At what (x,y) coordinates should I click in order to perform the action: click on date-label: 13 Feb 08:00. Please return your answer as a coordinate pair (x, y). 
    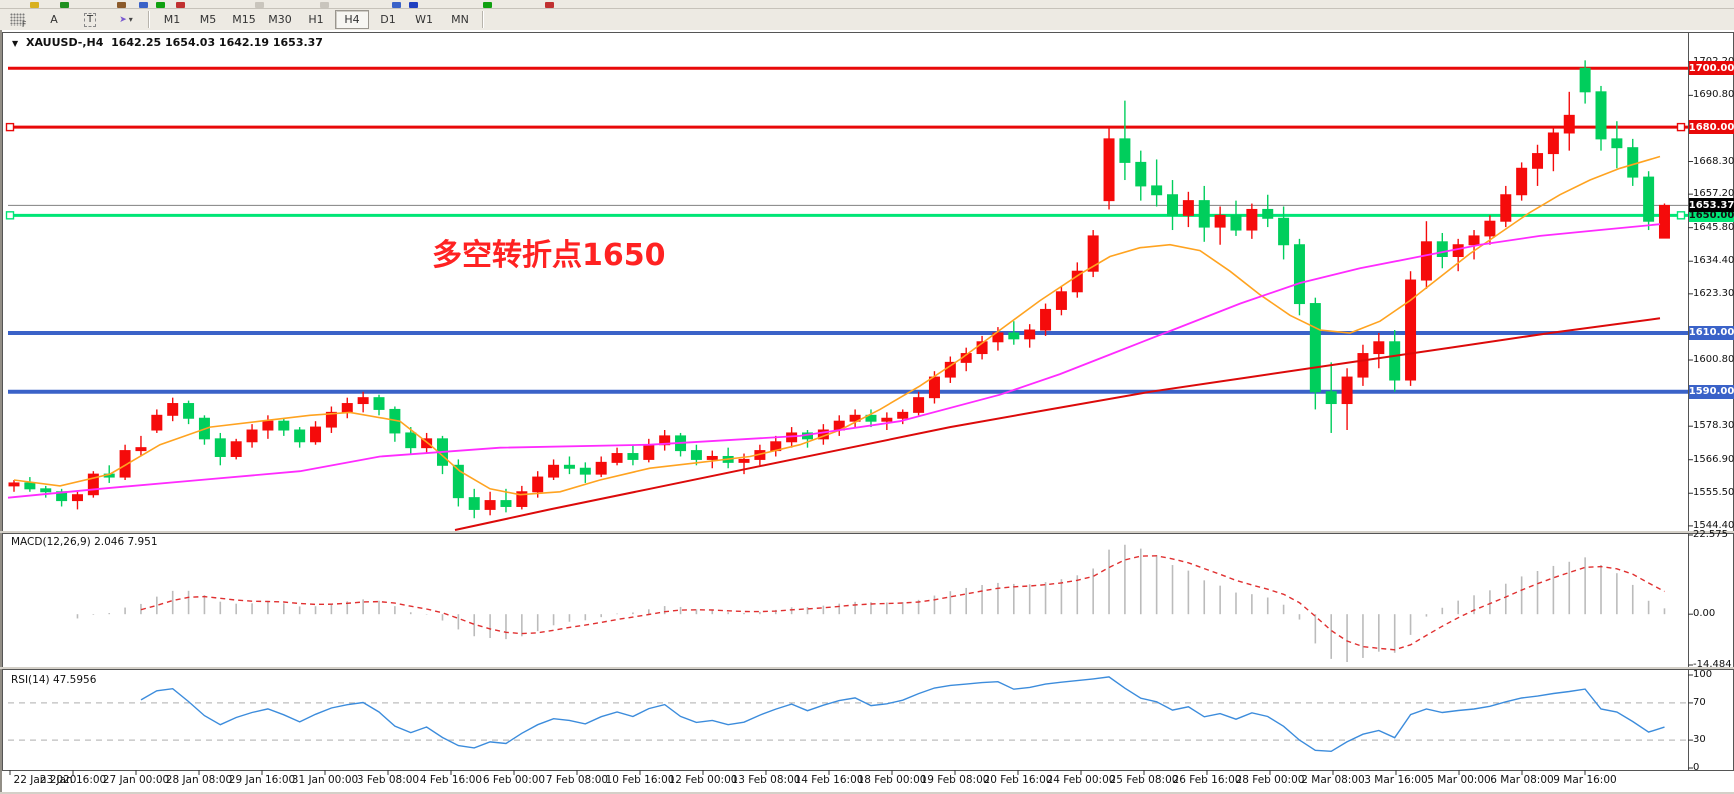
    Looking at the image, I should click on (766, 780).